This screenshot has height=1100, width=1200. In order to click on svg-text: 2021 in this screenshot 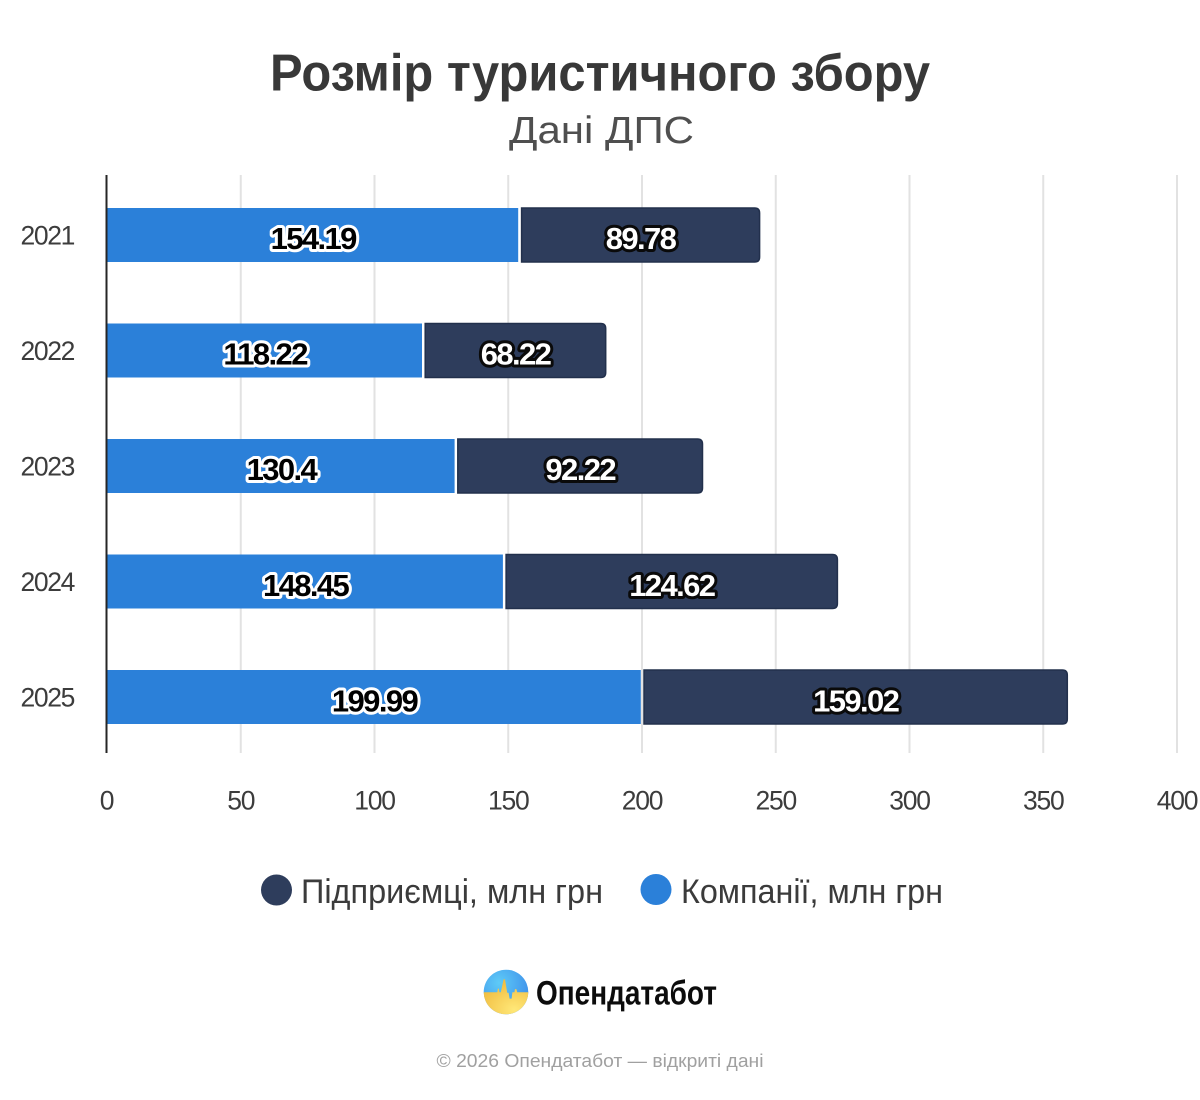, I will do `click(47, 235)`.